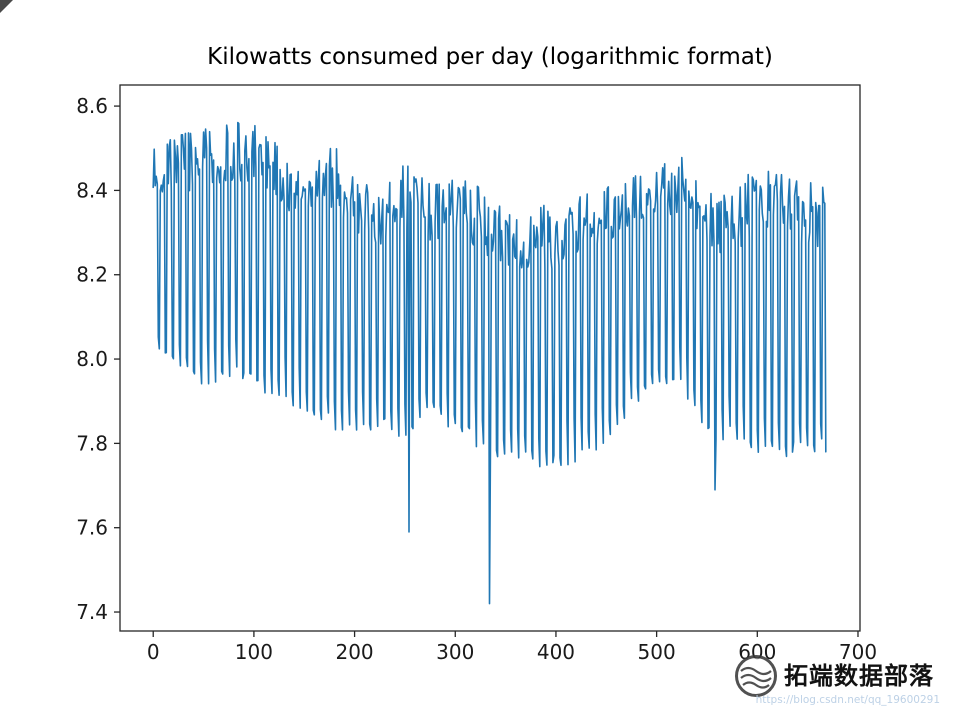  I want to click on y-tick-label: 8.0, so click(92, 359).